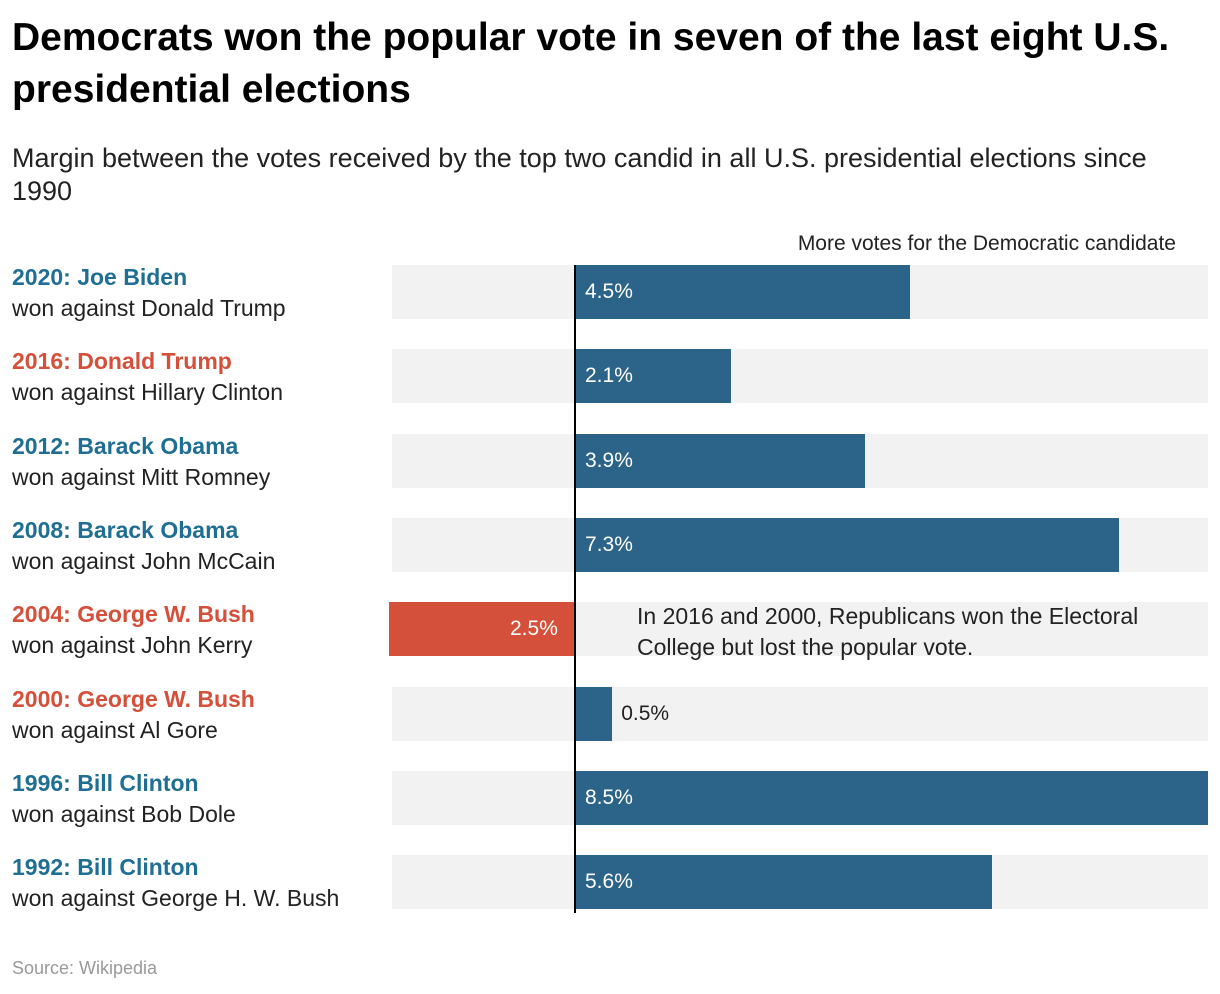 The image size is (1220, 994). Describe the element at coordinates (132, 645) in the screenshot. I see `row-subheading: won against John Kerry` at that location.